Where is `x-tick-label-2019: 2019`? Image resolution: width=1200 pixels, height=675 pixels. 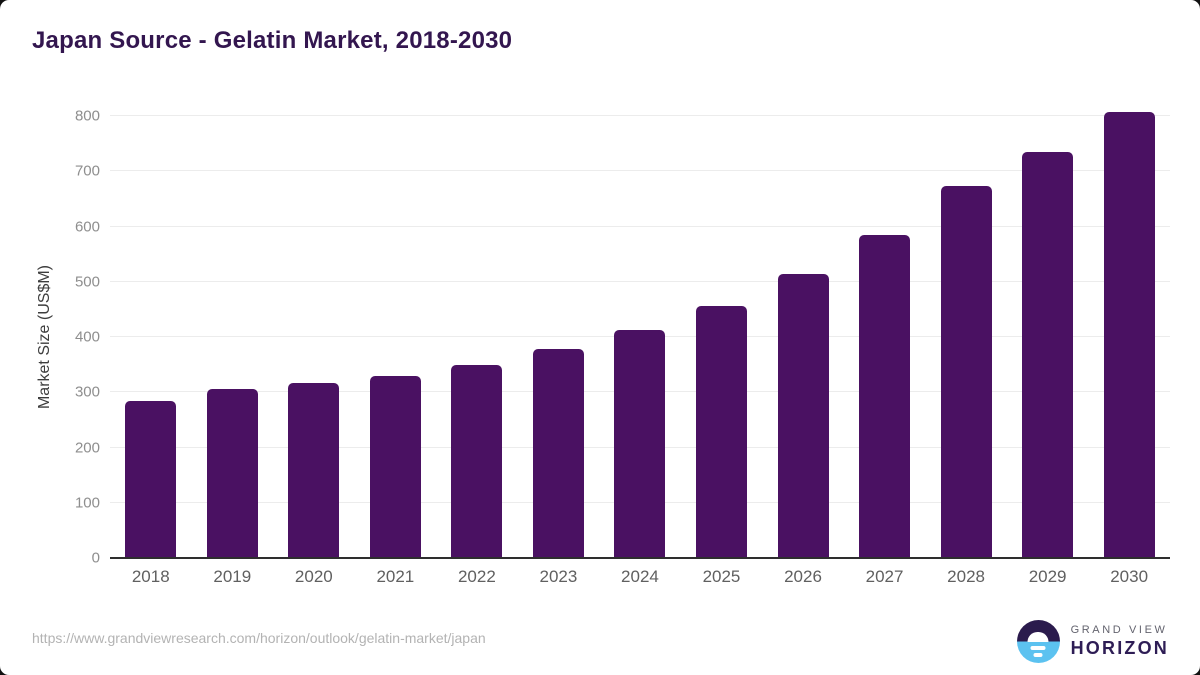
x-tick-label-2019: 2019 is located at coordinates (232, 576).